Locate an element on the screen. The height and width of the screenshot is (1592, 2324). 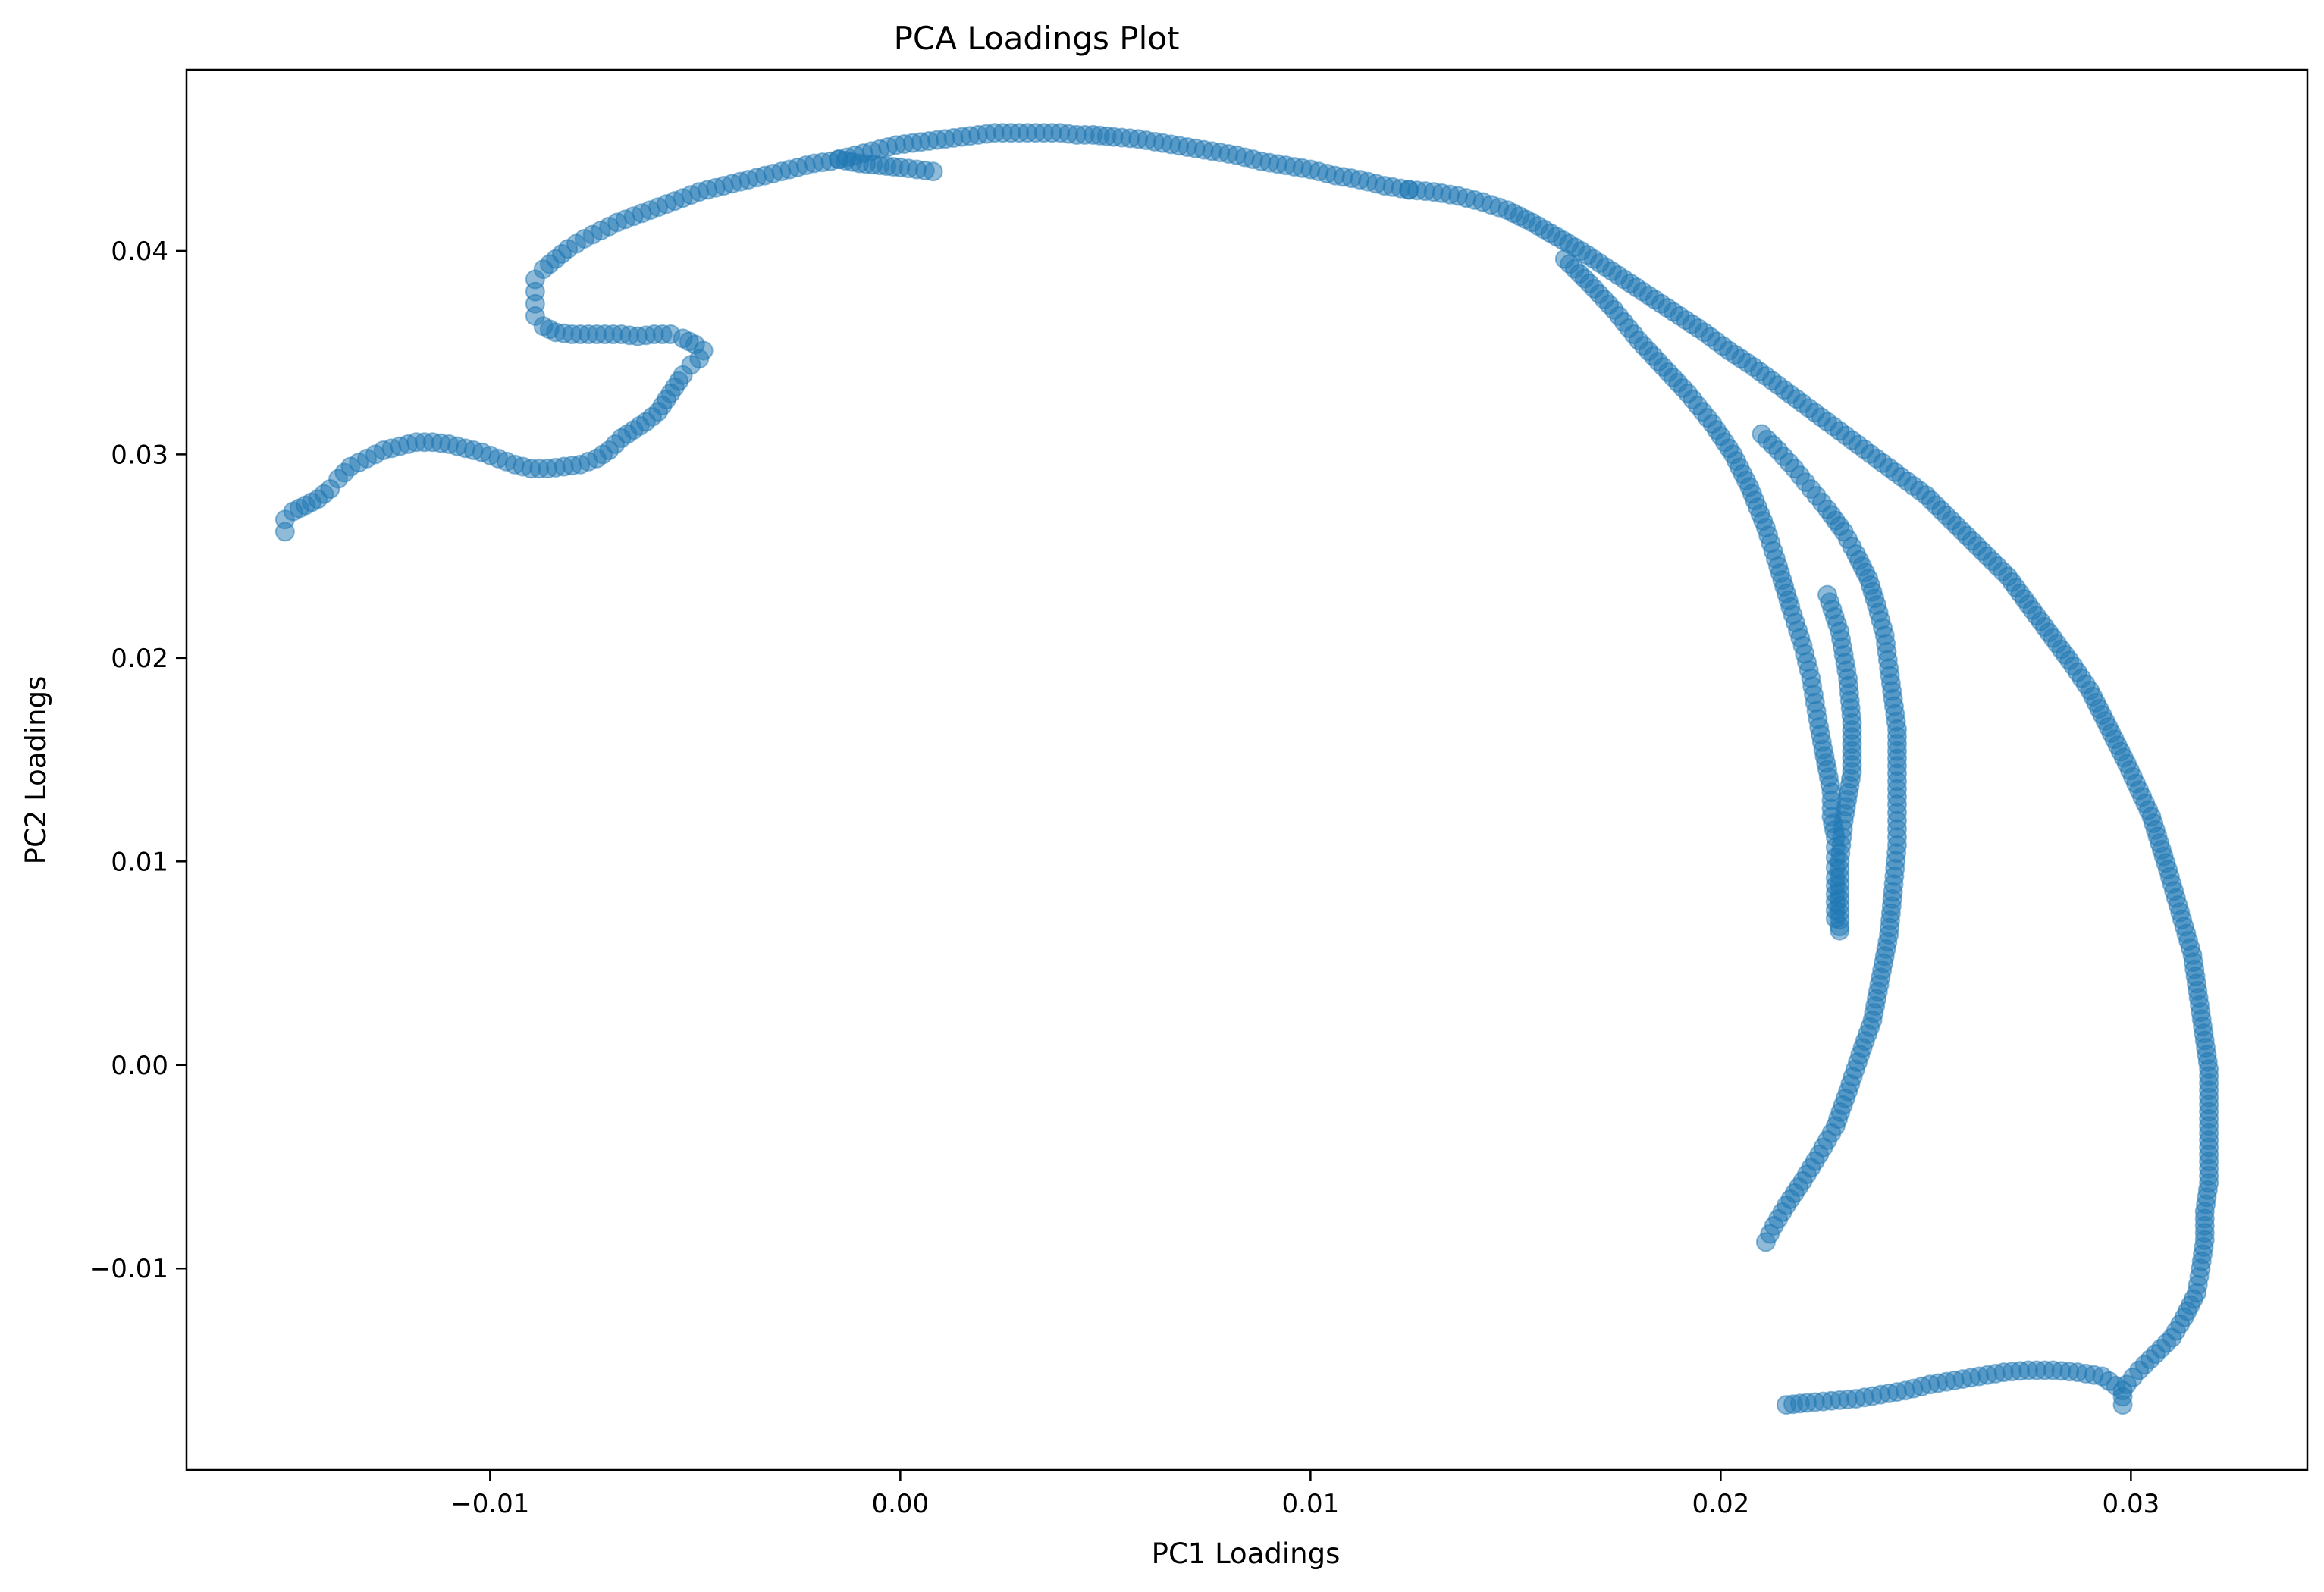
y-tick-label: 0.04 is located at coordinates (139, 252).